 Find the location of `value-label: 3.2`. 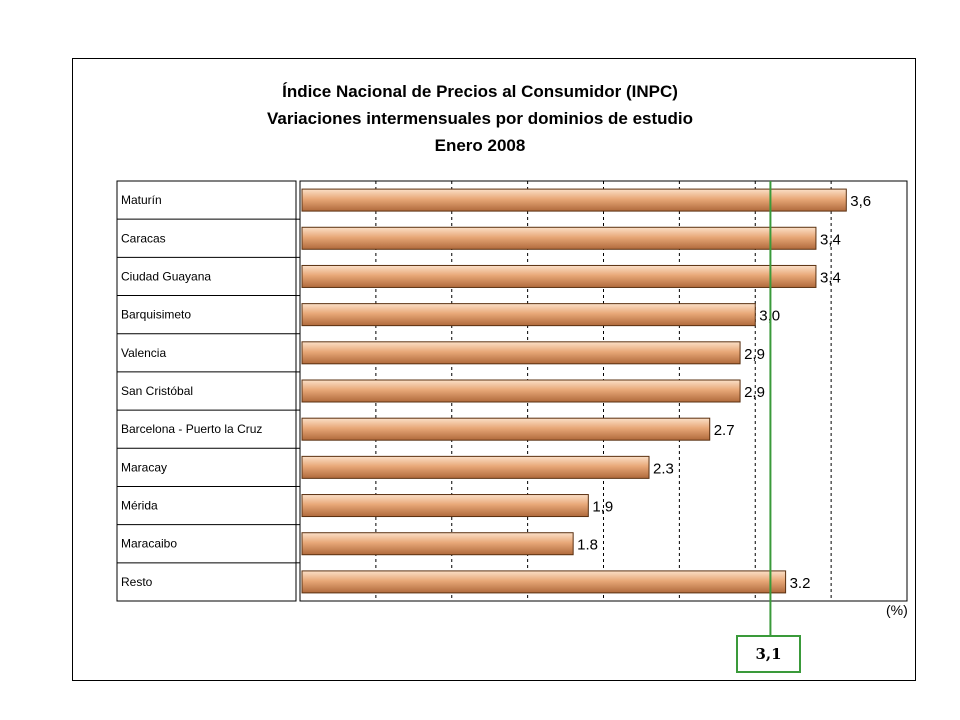

value-label: 3.2 is located at coordinates (800, 583).